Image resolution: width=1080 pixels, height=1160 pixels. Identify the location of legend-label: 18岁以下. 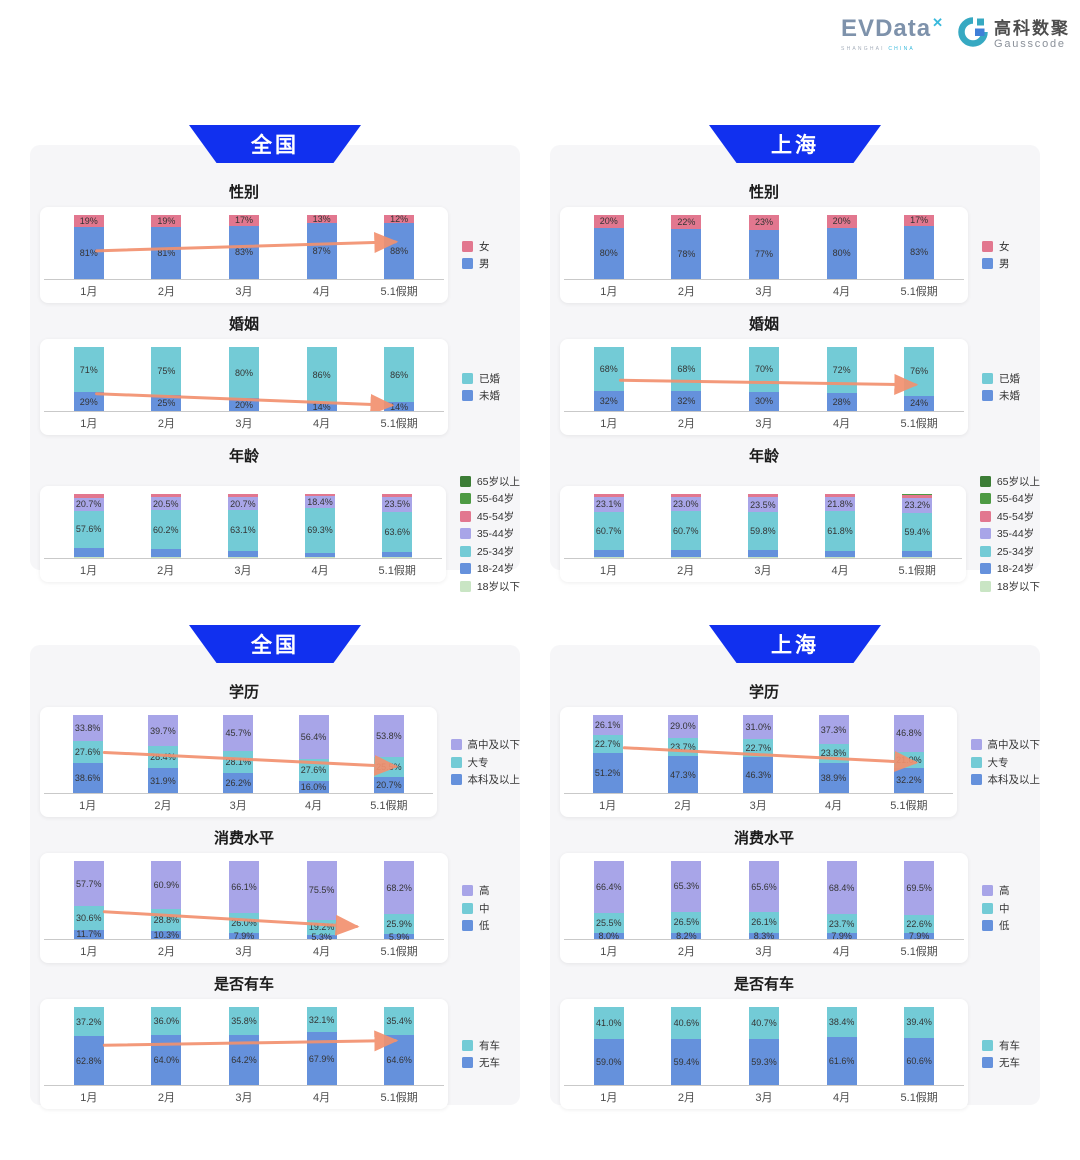
(1018, 586).